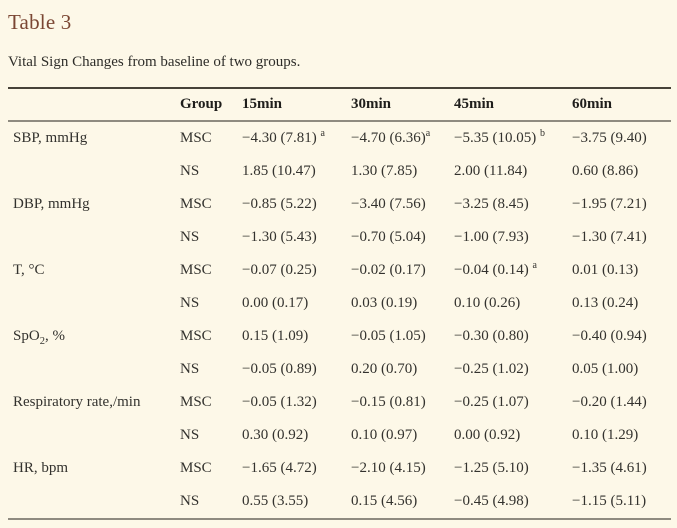 The height and width of the screenshot is (528, 677). Describe the element at coordinates (491, 237) in the screenshot. I see `value-cell: −1.00 (7.93)` at that location.